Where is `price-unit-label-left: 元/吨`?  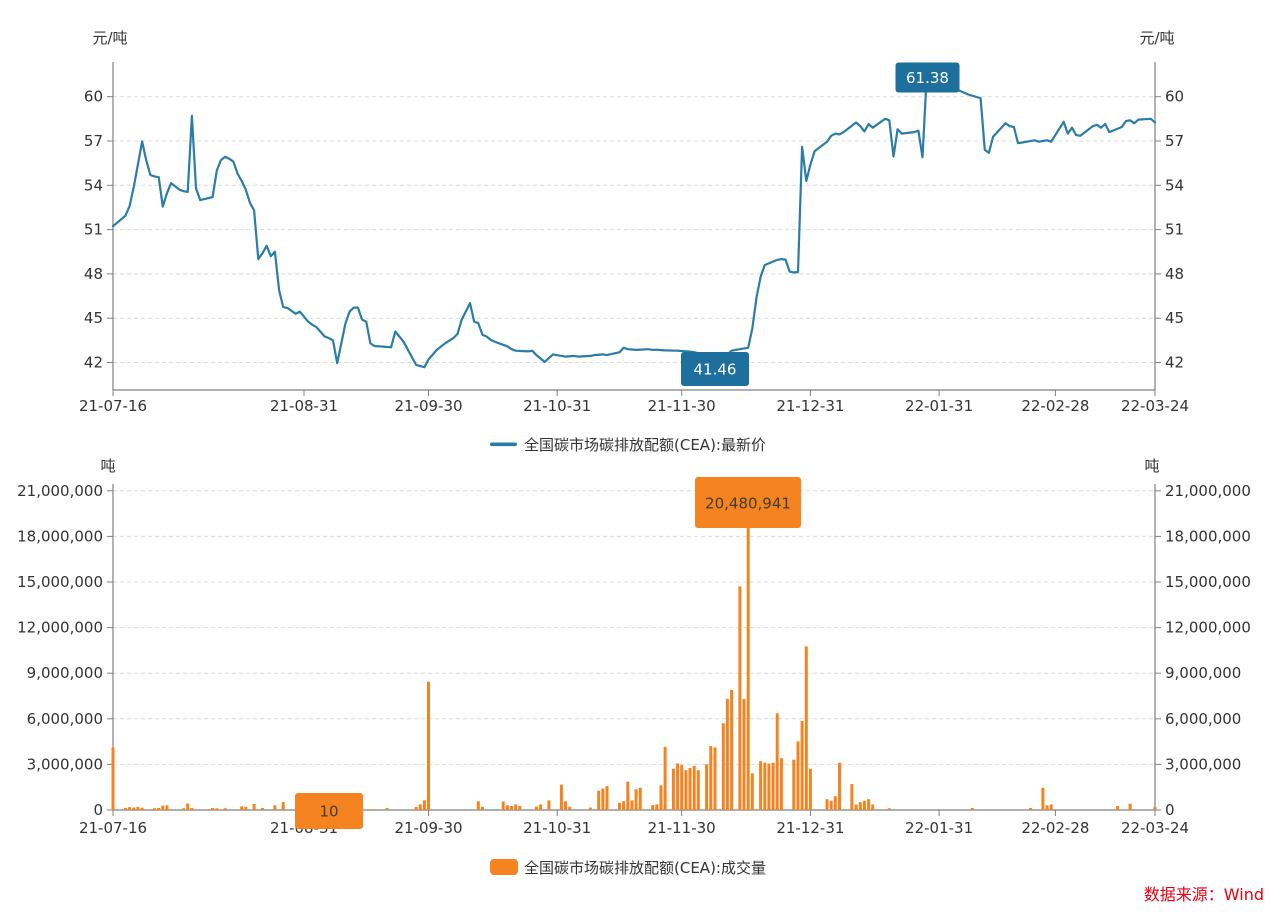 price-unit-label-left: 元/吨 is located at coordinates (109, 38).